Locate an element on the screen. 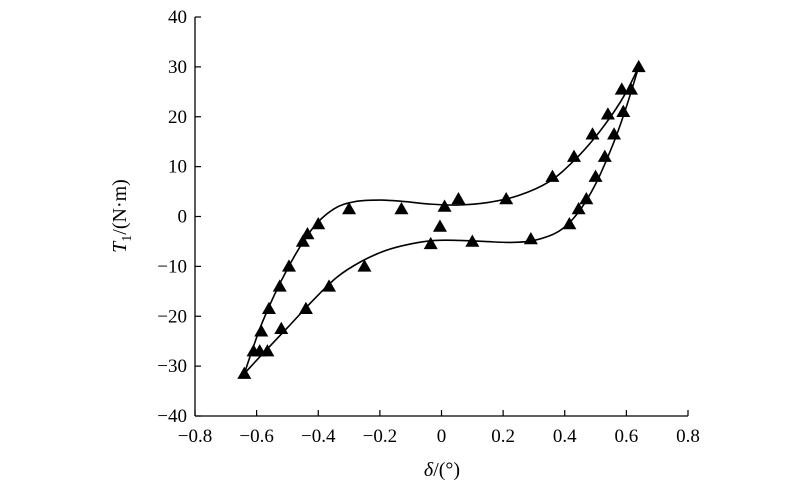  y-tick-label: 20 is located at coordinates (177, 117).